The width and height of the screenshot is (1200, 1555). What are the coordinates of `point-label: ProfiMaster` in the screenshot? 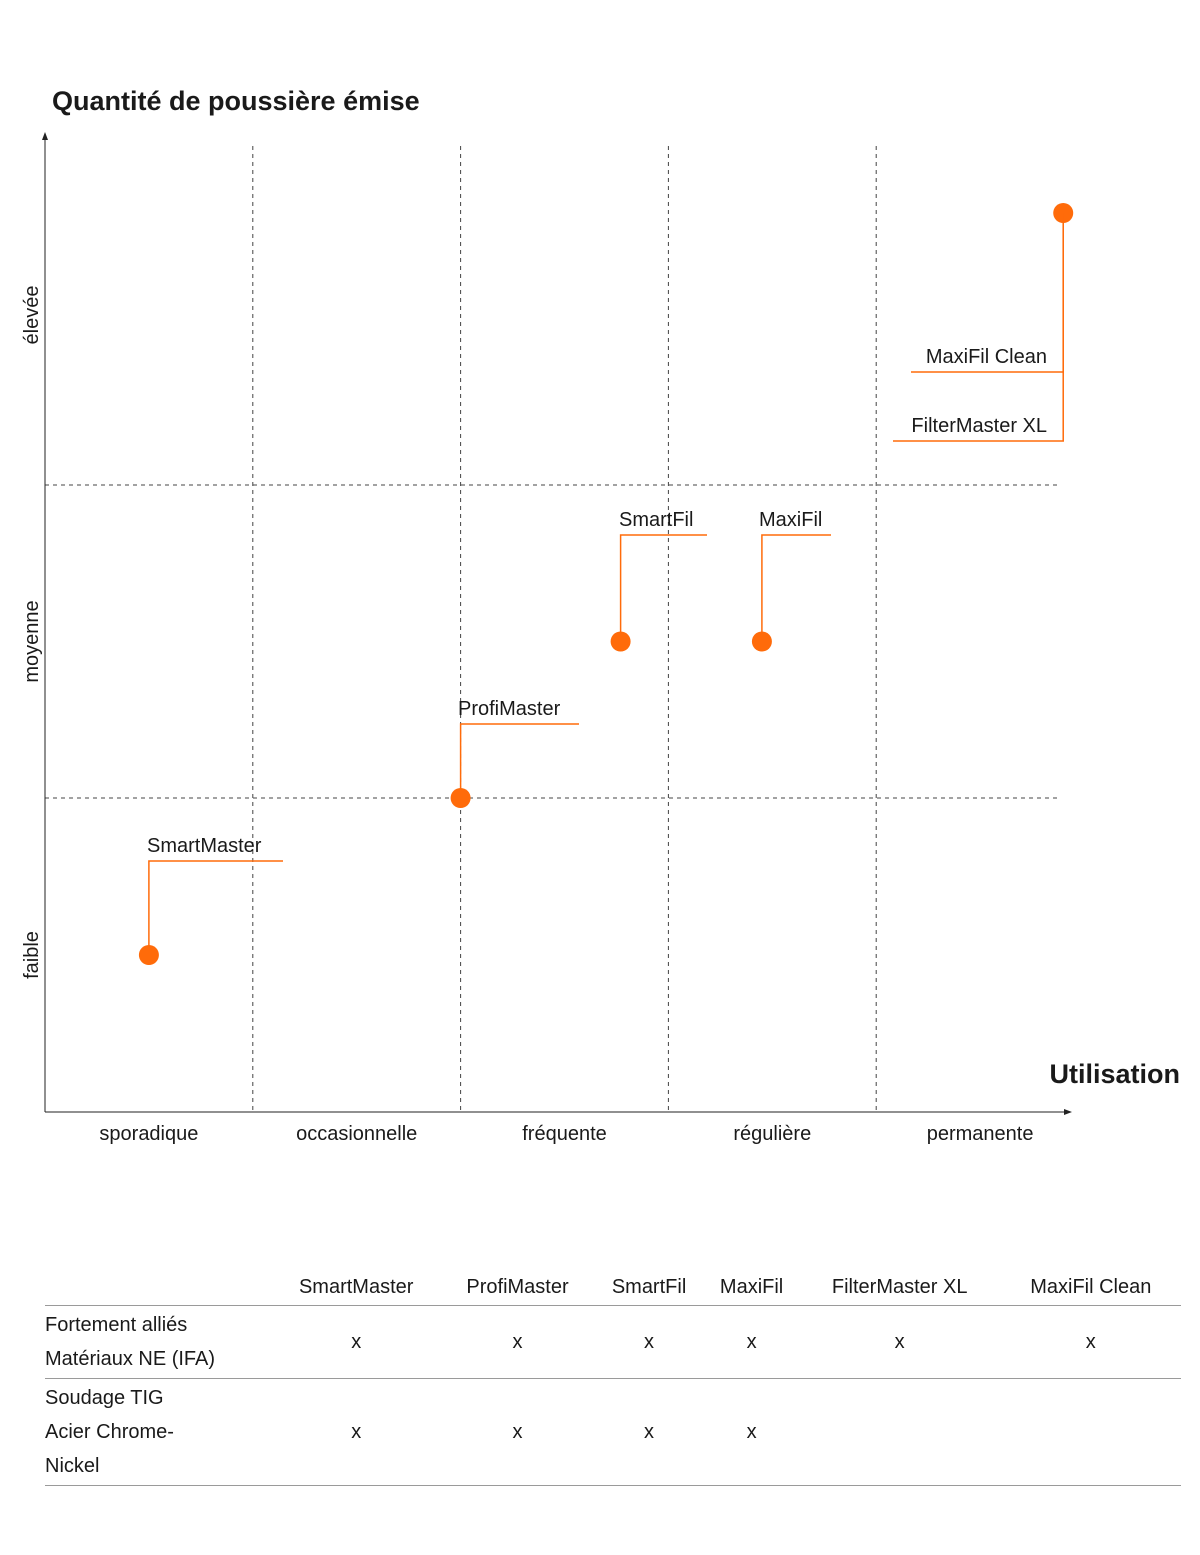 It's located at (509, 709).